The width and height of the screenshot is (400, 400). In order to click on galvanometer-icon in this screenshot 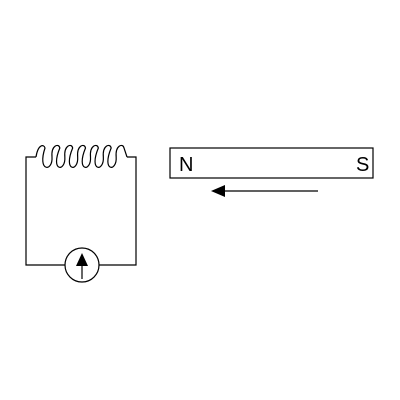, I will do `click(82, 265)`.